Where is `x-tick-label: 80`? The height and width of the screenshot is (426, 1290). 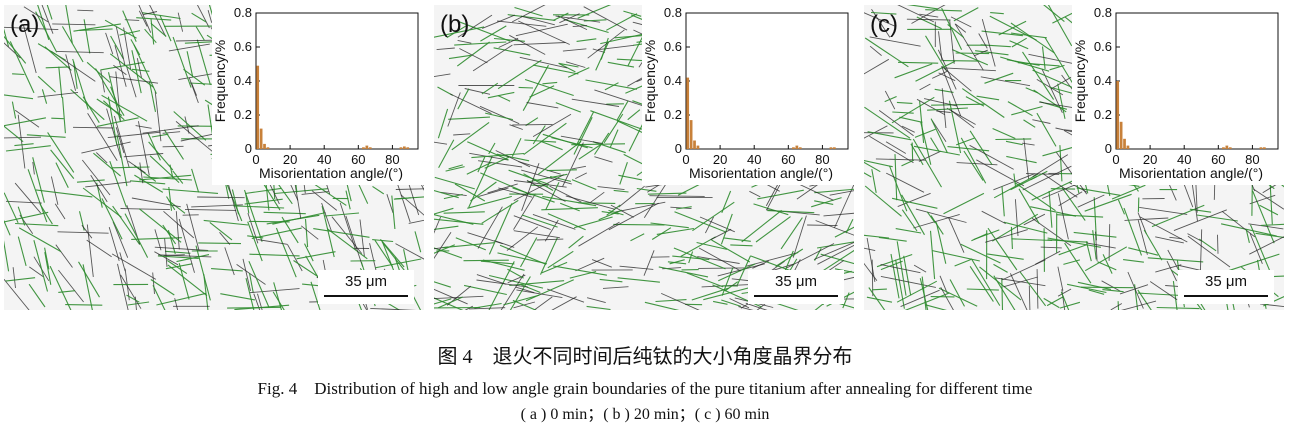
x-tick-label: 80 is located at coordinates (822, 159).